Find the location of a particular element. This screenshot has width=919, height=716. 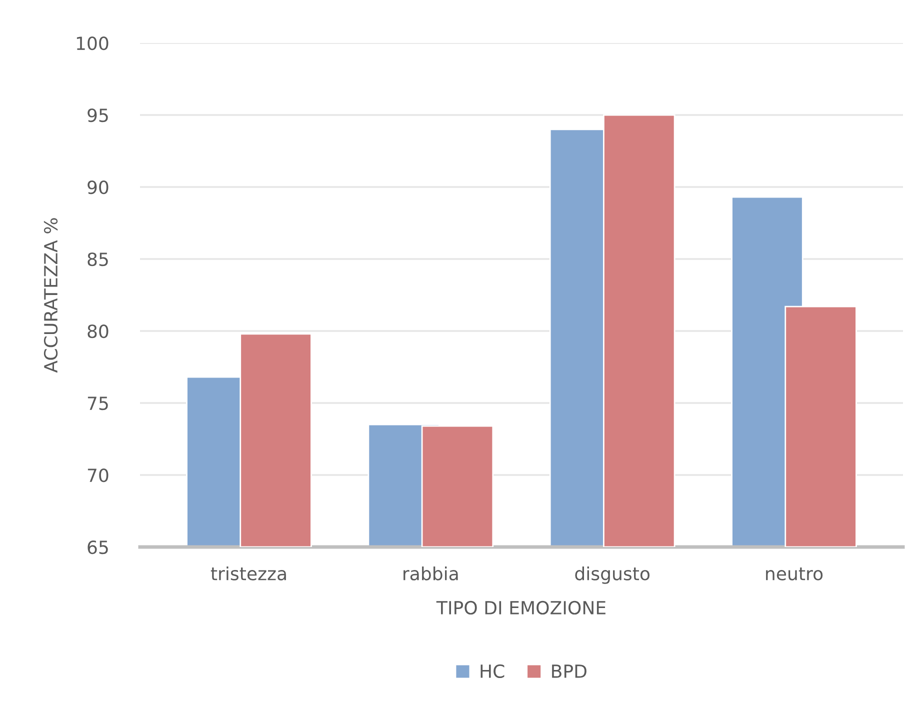

x-tick-label: tristezza is located at coordinates (248, 573).